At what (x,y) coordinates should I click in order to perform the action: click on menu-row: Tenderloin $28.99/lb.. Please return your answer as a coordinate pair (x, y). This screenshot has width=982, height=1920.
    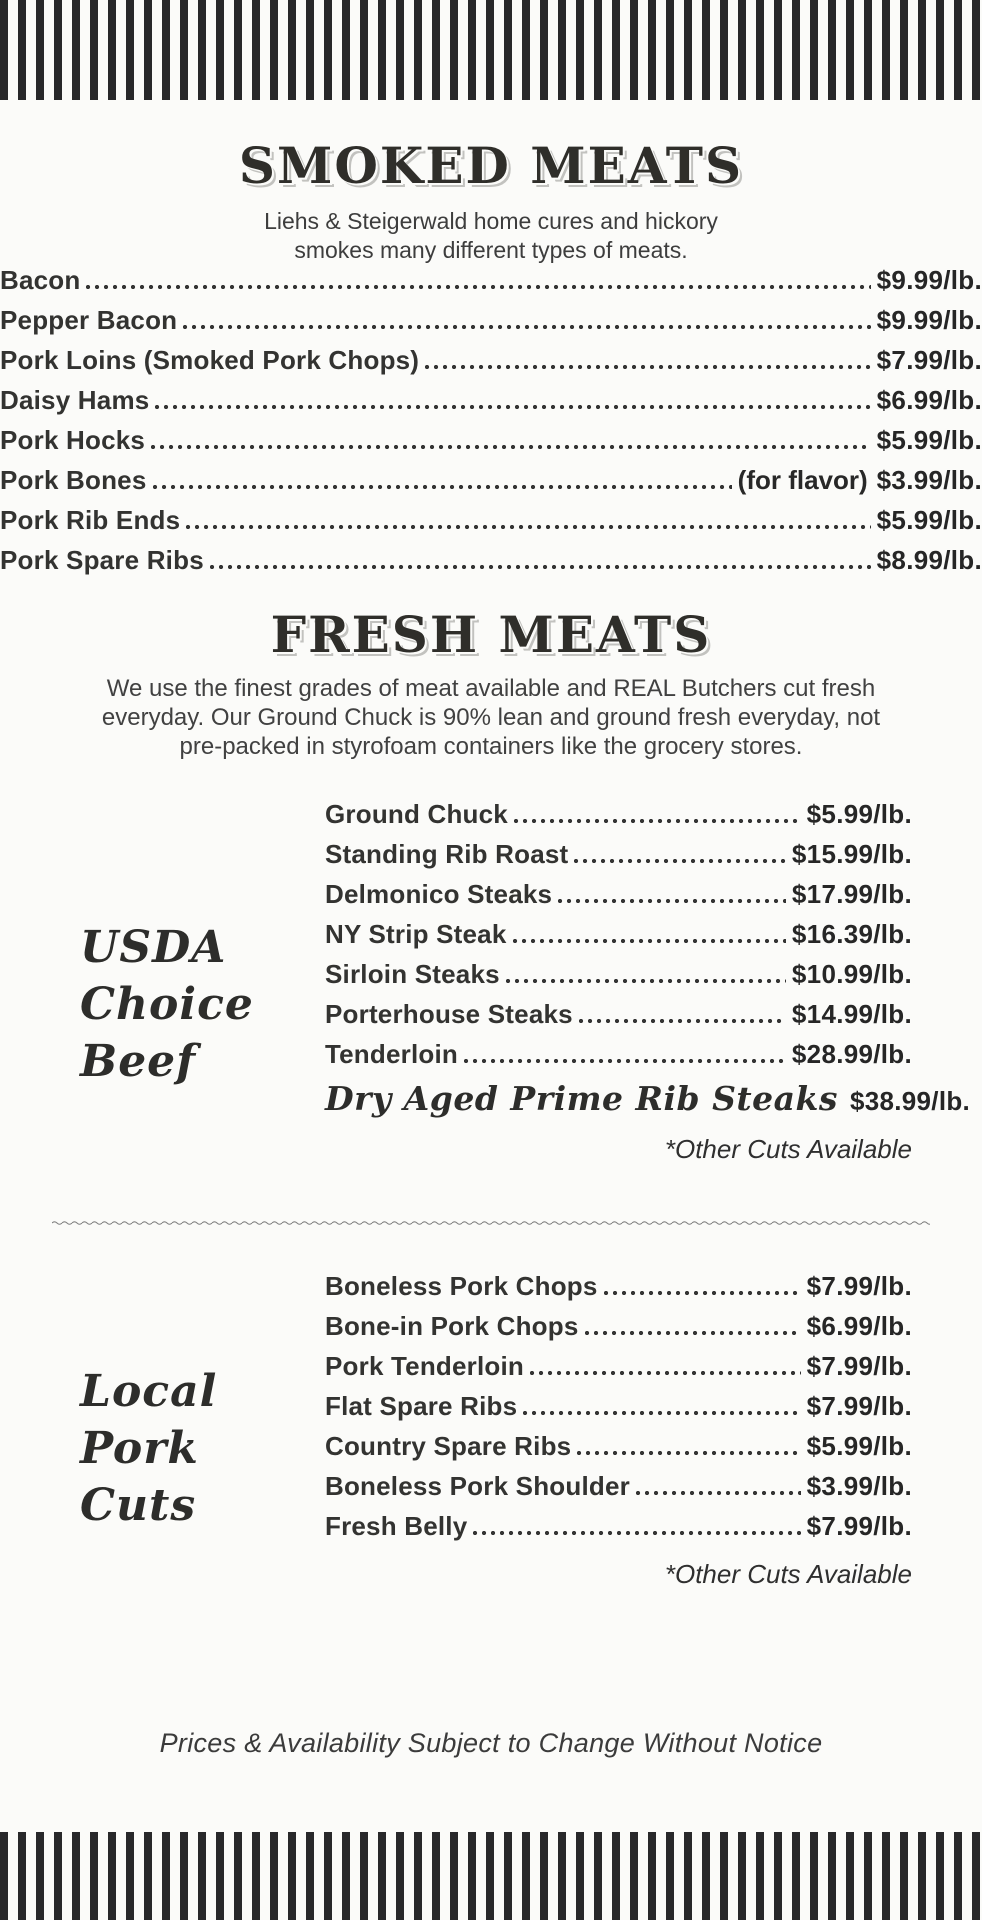
    Looking at the image, I should click on (618, 1059).